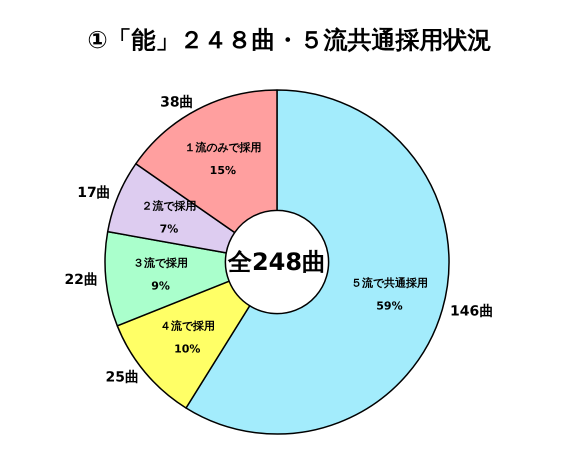  I want to click on text: 15%, so click(223, 170).